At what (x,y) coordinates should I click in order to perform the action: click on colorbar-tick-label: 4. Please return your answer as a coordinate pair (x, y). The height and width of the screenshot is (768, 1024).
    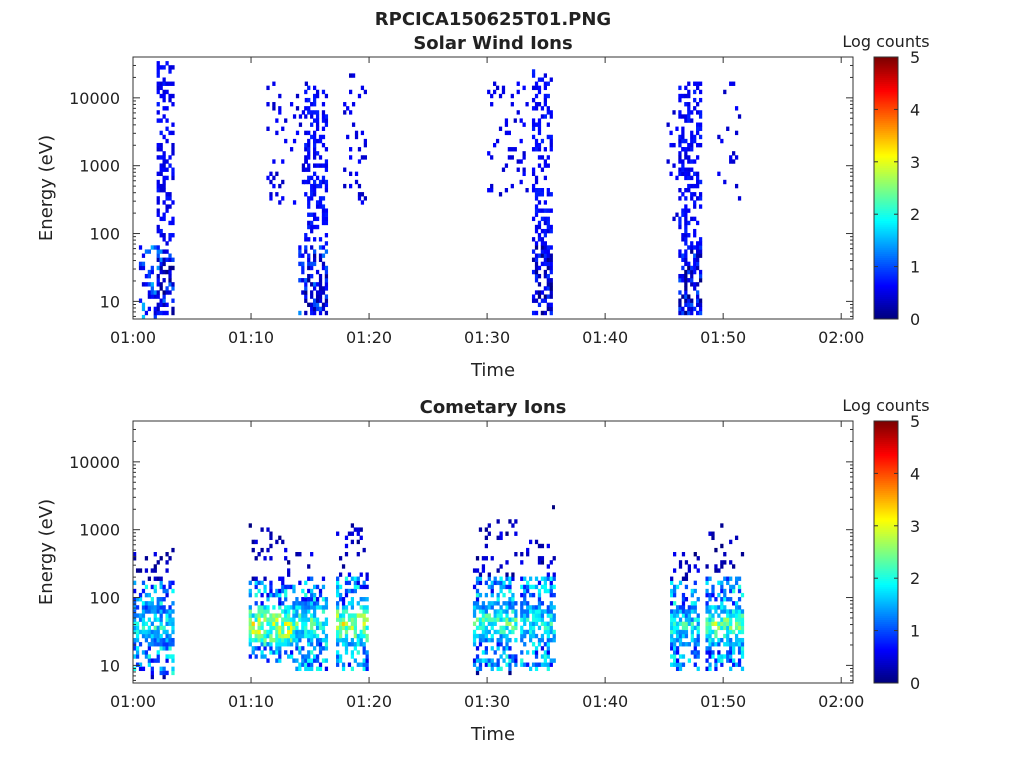
    Looking at the image, I should click on (915, 109).